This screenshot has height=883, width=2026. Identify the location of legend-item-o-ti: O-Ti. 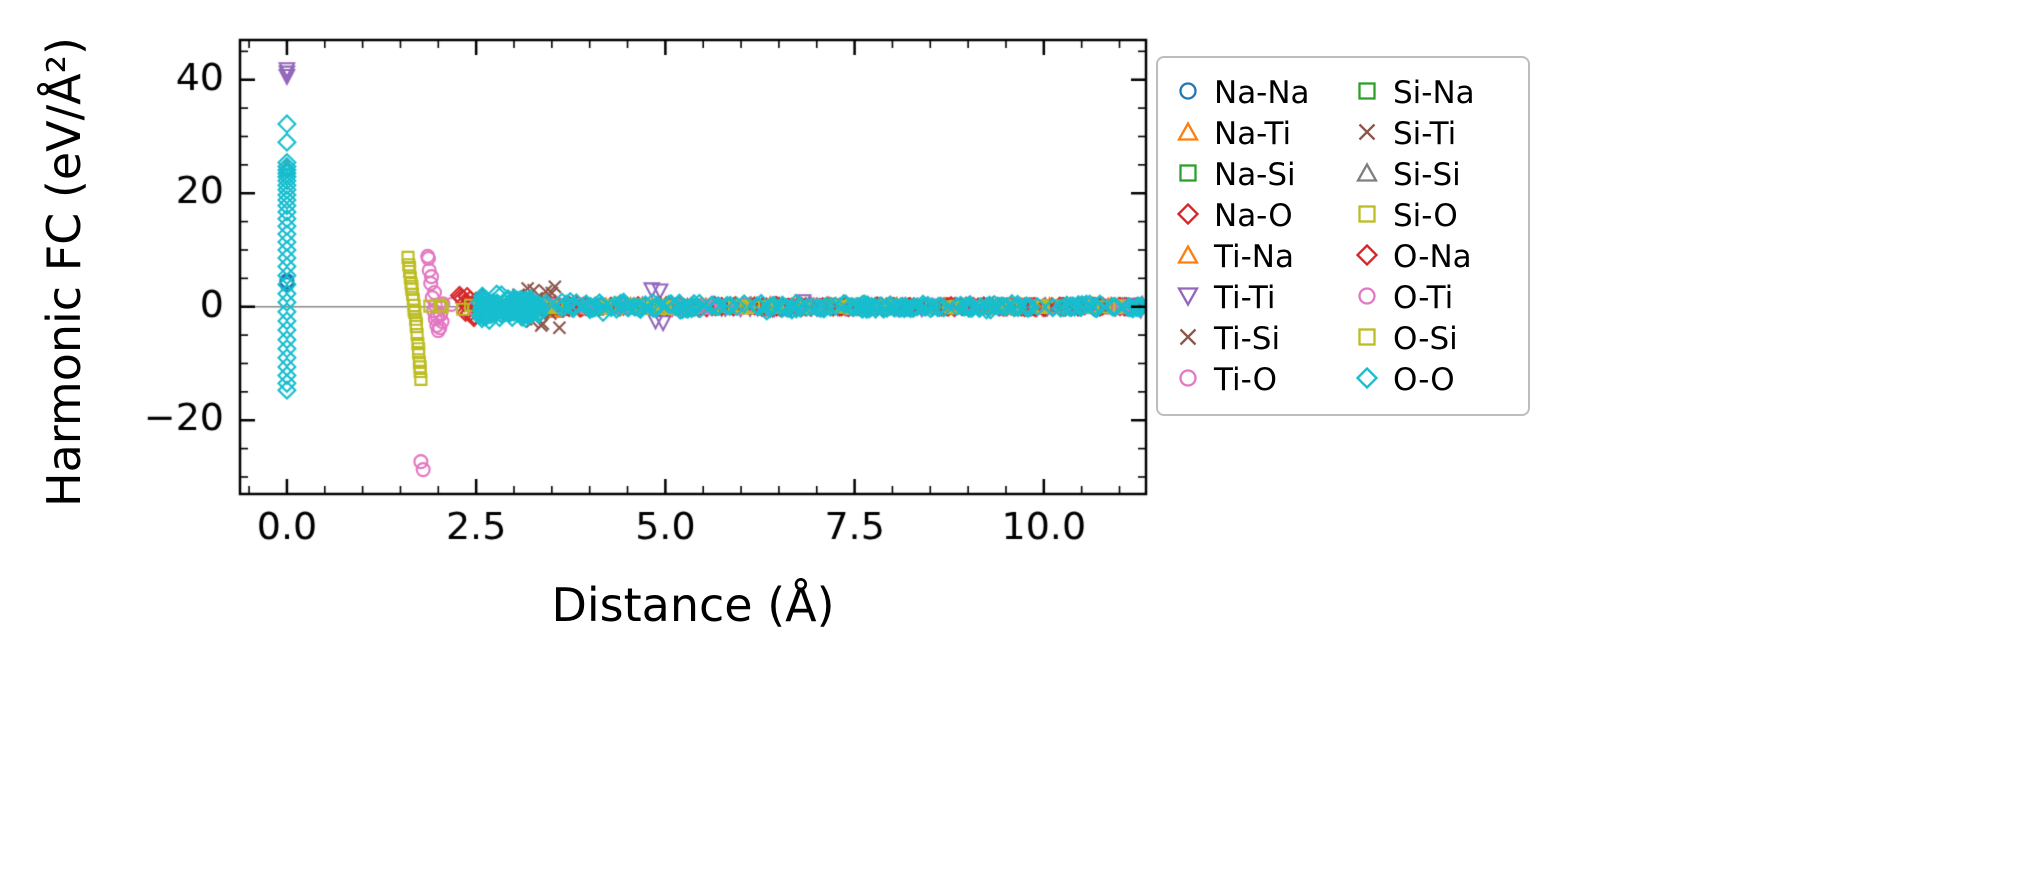
(1432, 297).